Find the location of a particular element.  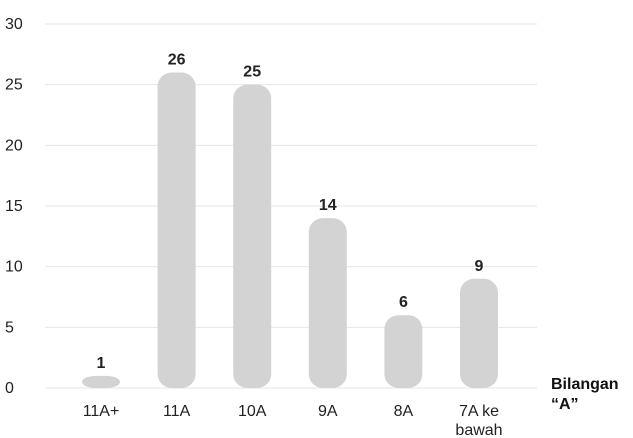

y-tick-label-0: 0 is located at coordinates (9, 388).